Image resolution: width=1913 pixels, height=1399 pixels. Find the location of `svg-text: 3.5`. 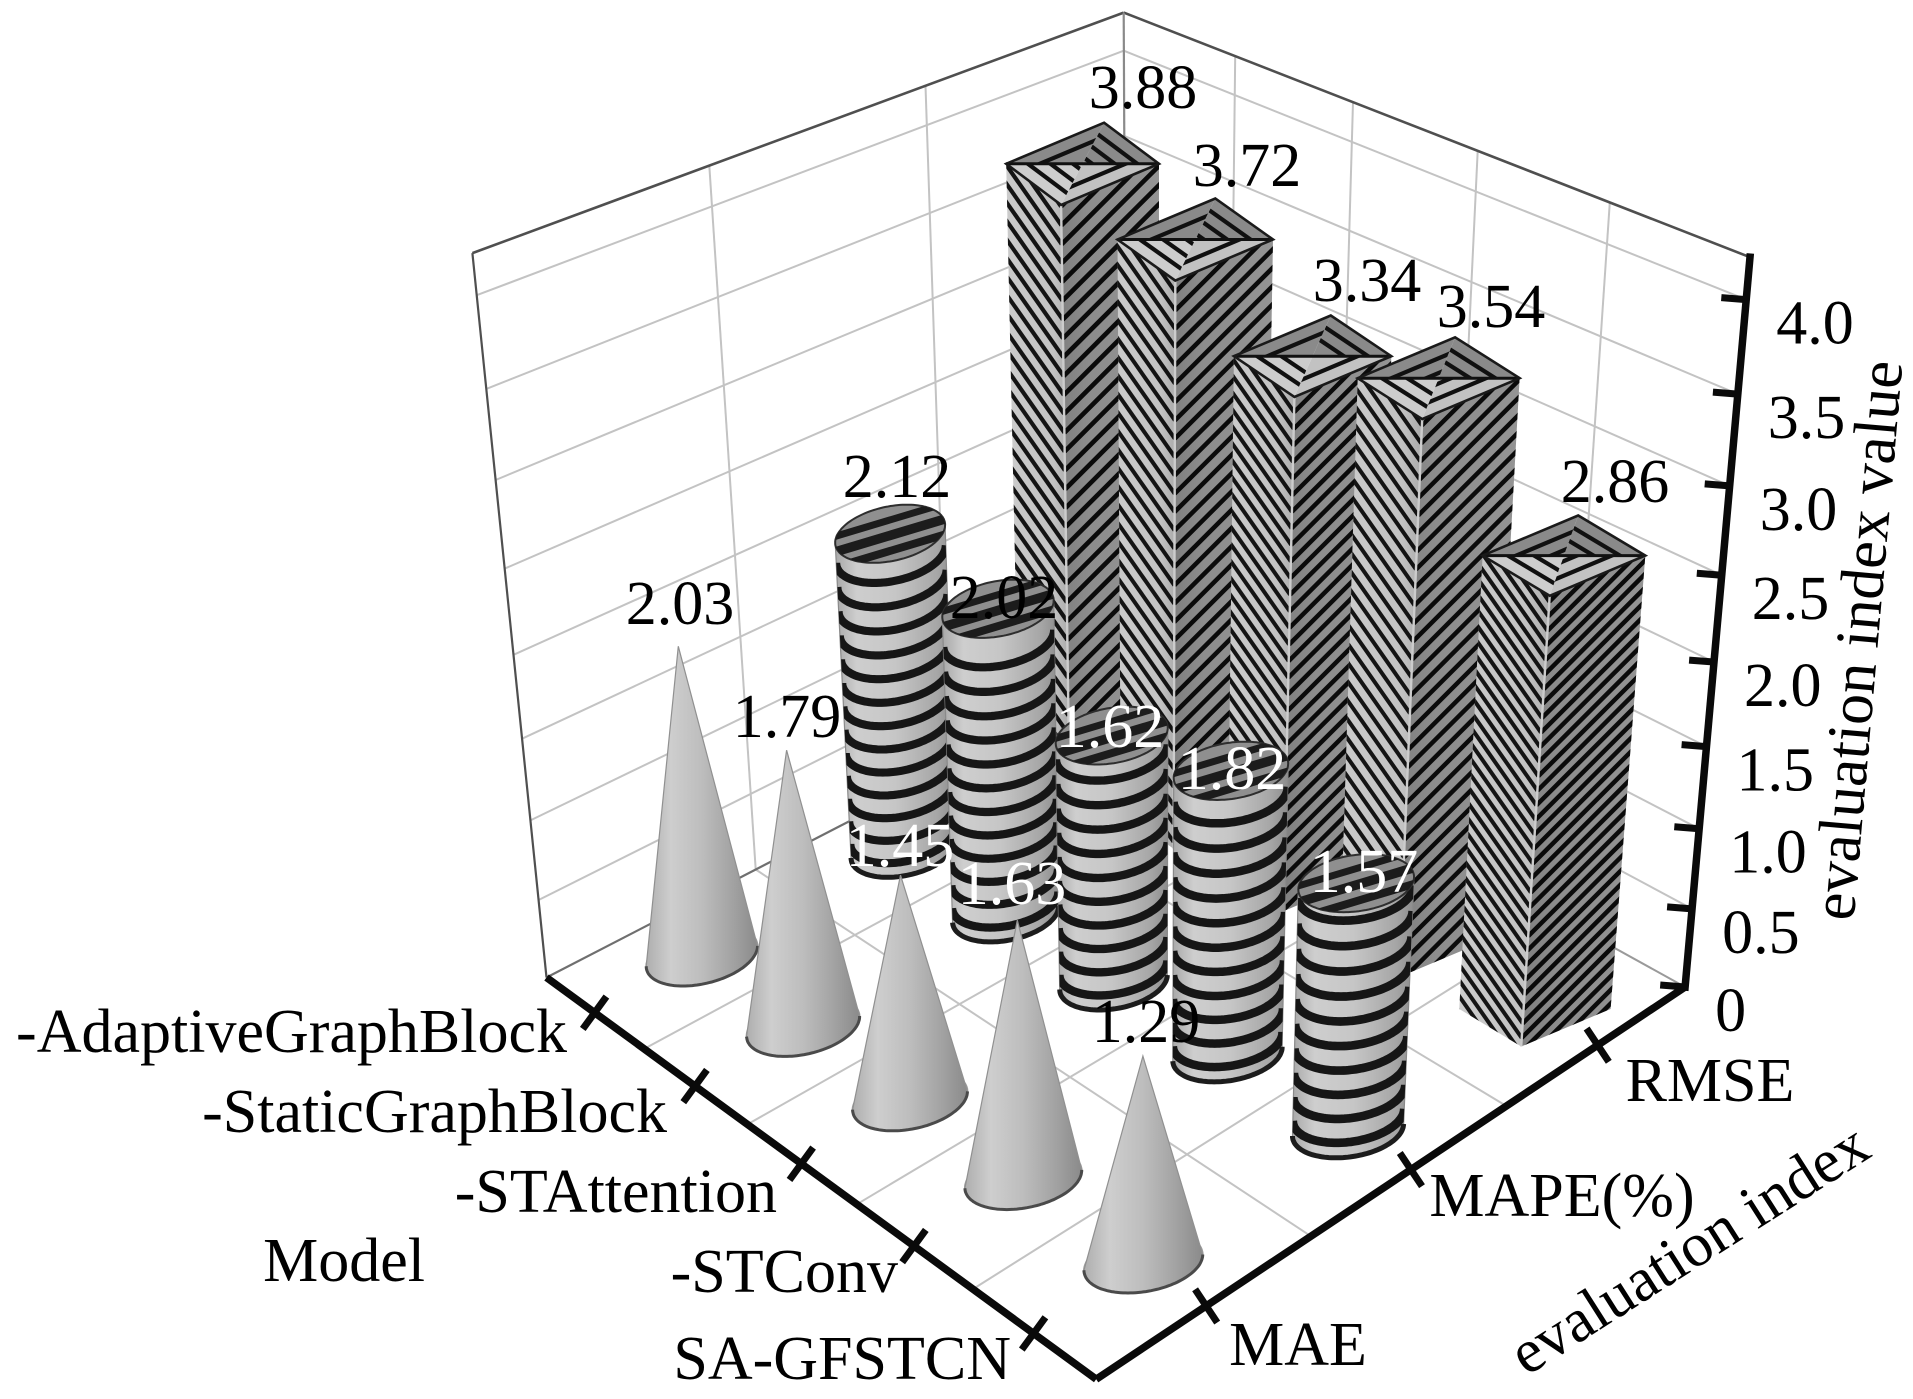

svg-text: 3.5 is located at coordinates (1807, 418).